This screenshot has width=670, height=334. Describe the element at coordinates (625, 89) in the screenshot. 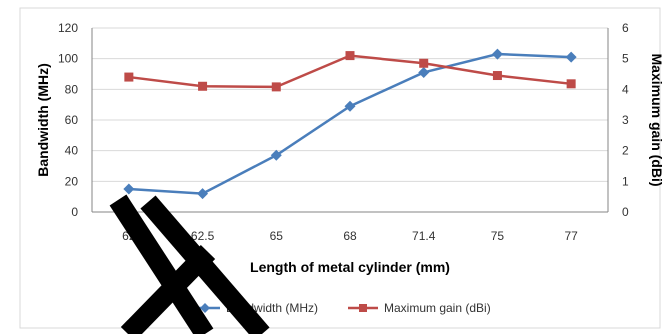

I see `y-right-tick-label: 4` at that location.